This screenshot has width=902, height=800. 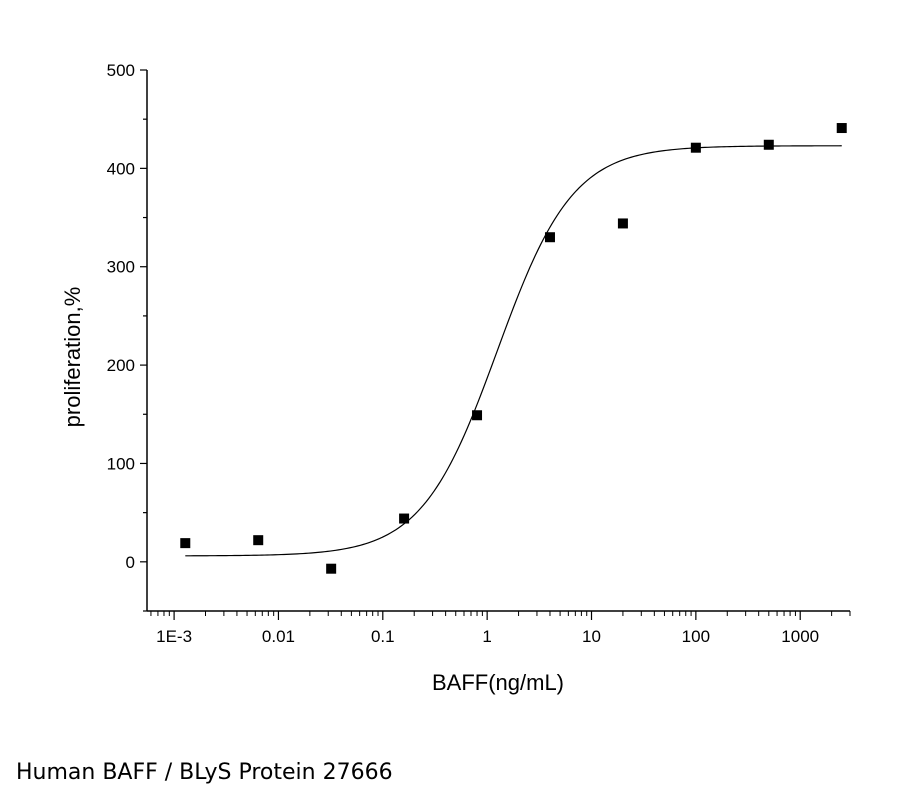 What do you see at coordinates (130, 562) in the screenshot?
I see `y-tick-label: 0` at bounding box center [130, 562].